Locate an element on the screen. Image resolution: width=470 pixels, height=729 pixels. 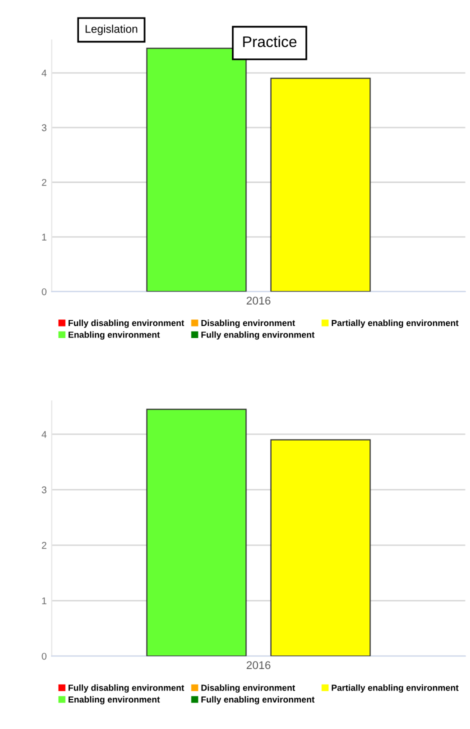
annotation: Practice is located at coordinates (269, 42).